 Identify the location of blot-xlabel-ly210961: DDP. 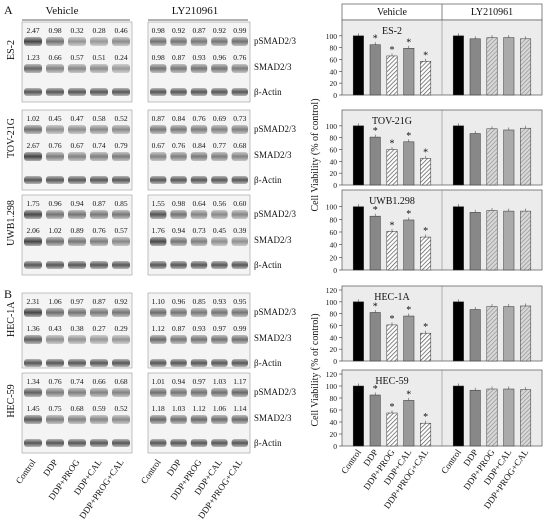
(174, 467).